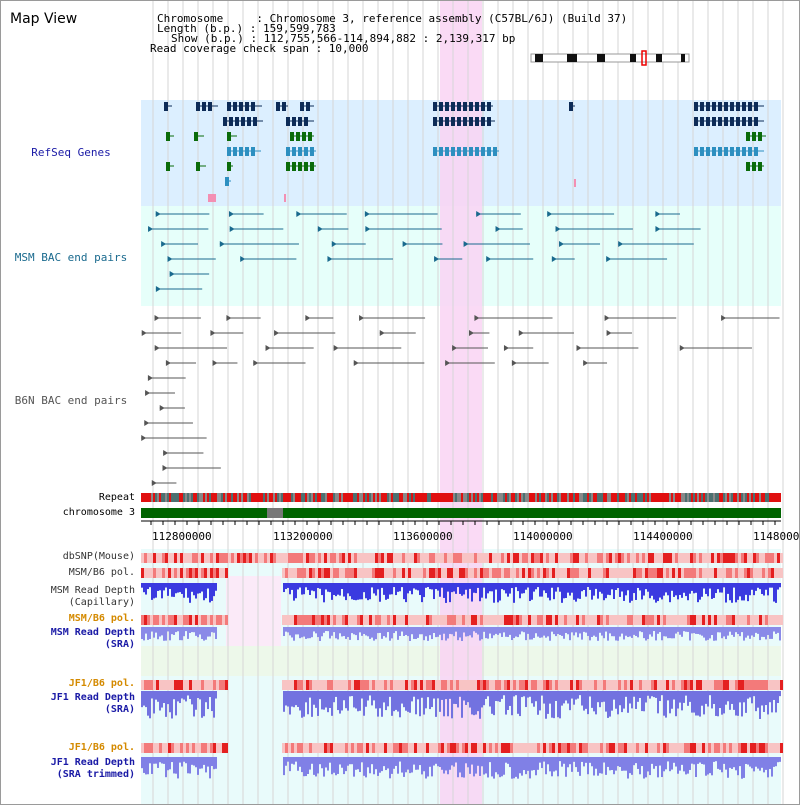  What do you see at coordinates (92, 632) in the screenshot?
I see `track-label-msm-depth-sra: MSM Read Depth` at bounding box center [92, 632].